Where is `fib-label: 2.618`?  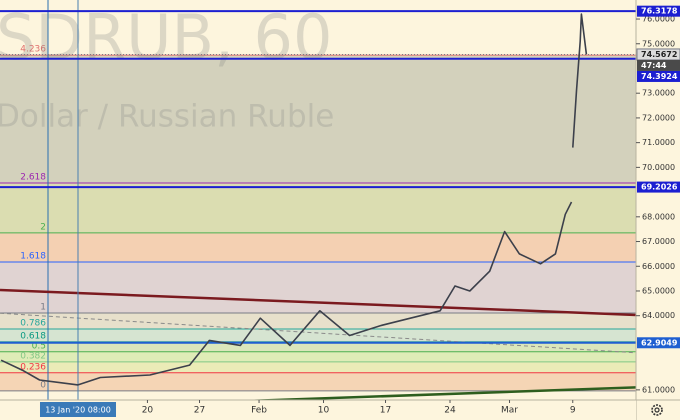 fib-label: 2.618 is located at coordinates (33, 177).